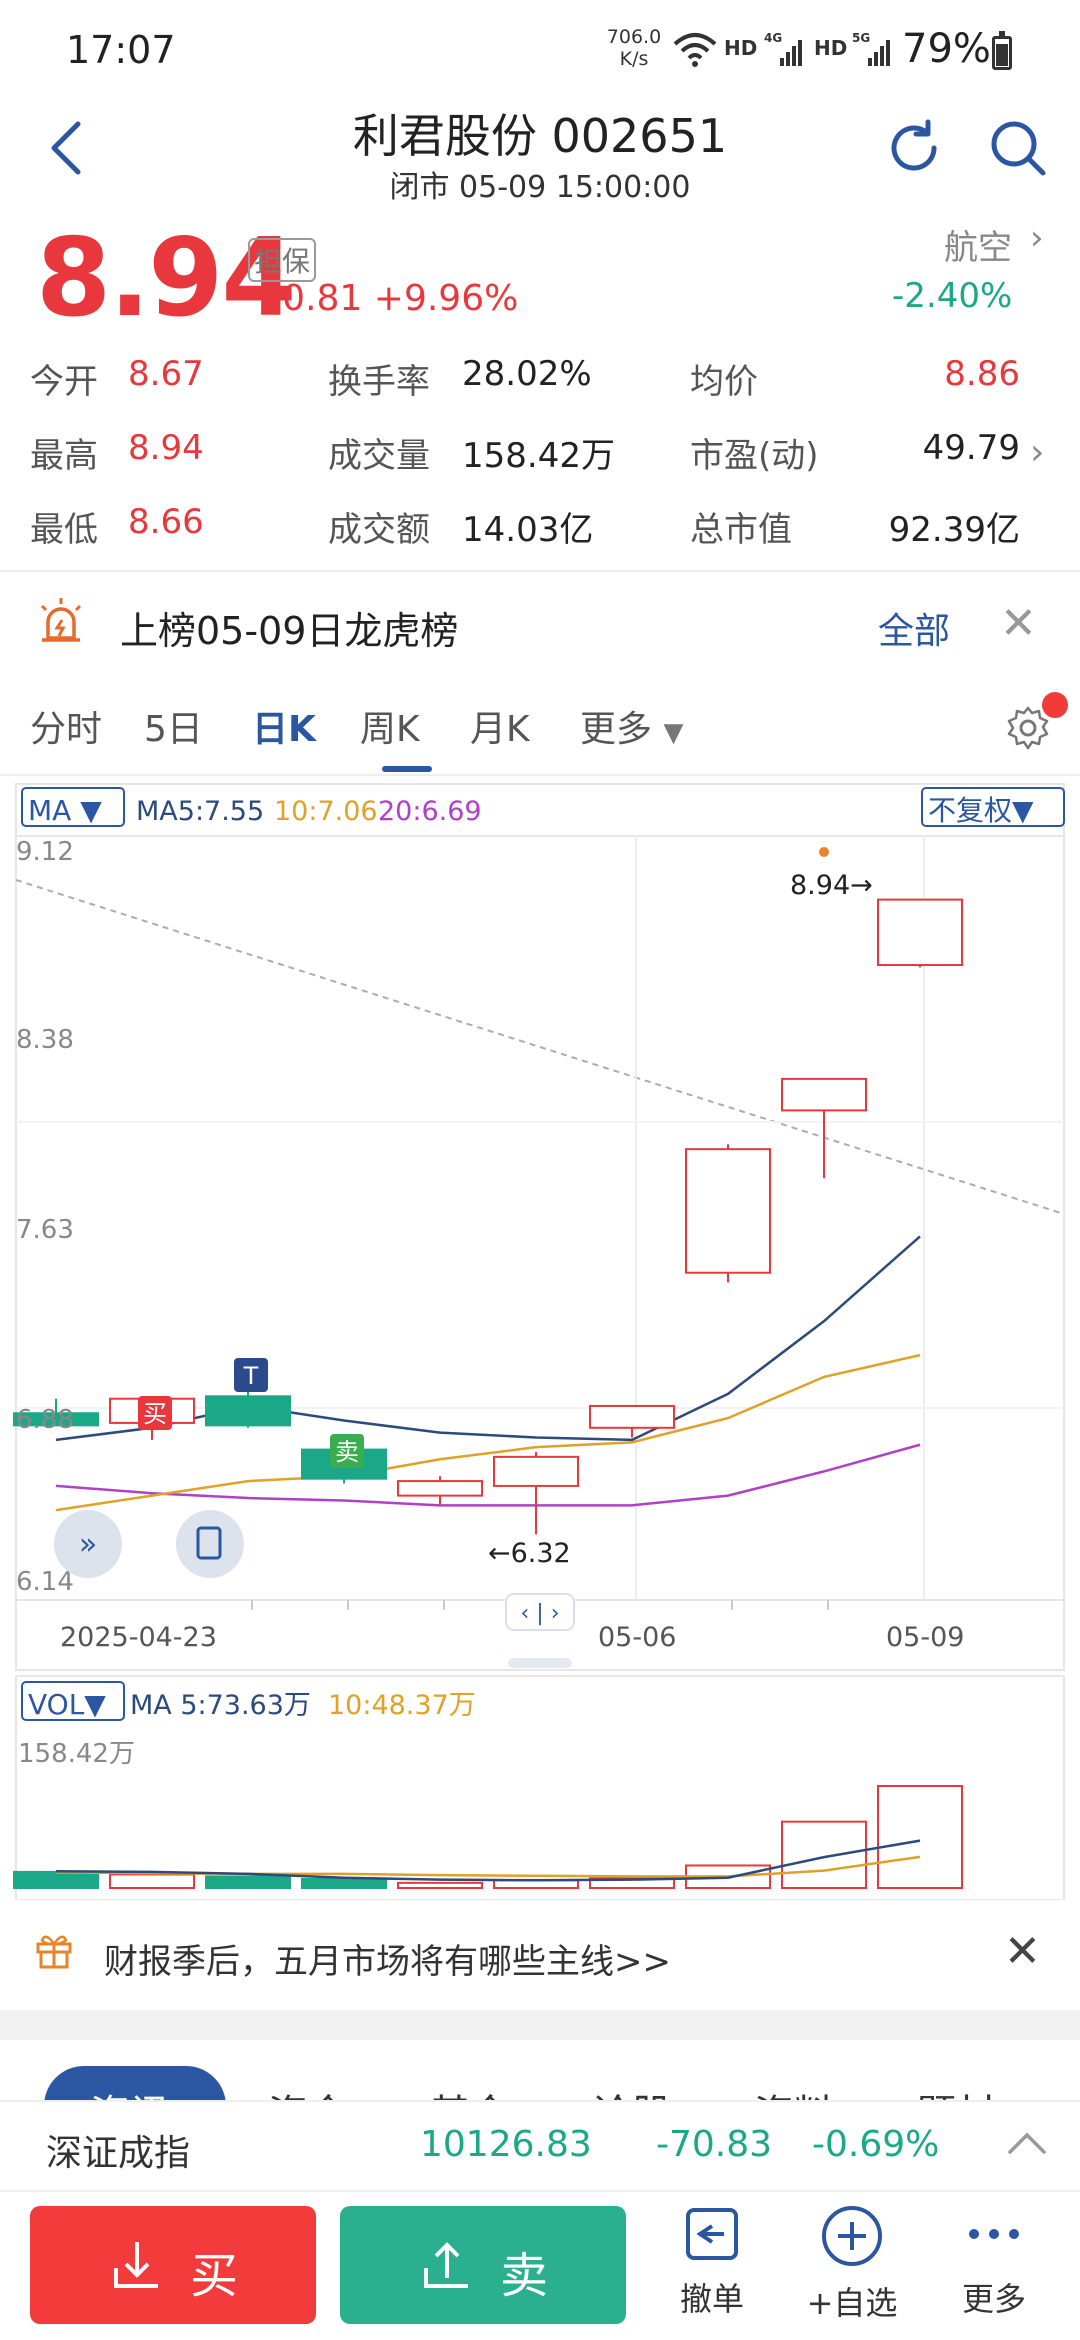 This screenshot has height=2340, width=1080. I want to click on section-separator, so click(540, 2025).